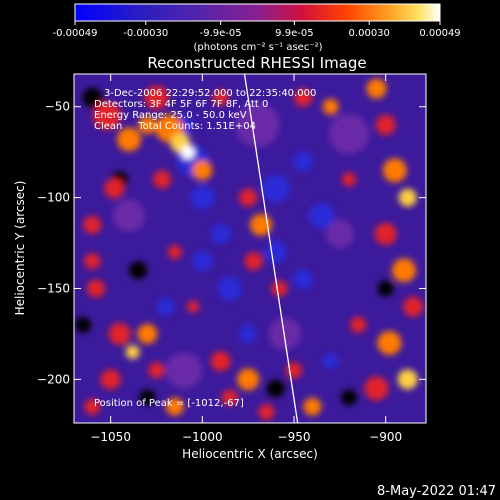 This screenshot has width=500, height=500. I want to click on y-tick-label: −150, so click(53, 288).